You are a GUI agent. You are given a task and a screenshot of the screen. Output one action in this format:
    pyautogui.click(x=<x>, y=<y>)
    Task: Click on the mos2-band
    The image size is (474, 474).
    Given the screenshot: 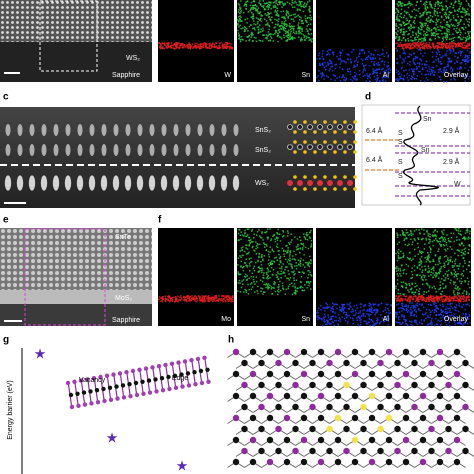 What is the action you would take?
    pyautogui.click(x=76, y=297)
    